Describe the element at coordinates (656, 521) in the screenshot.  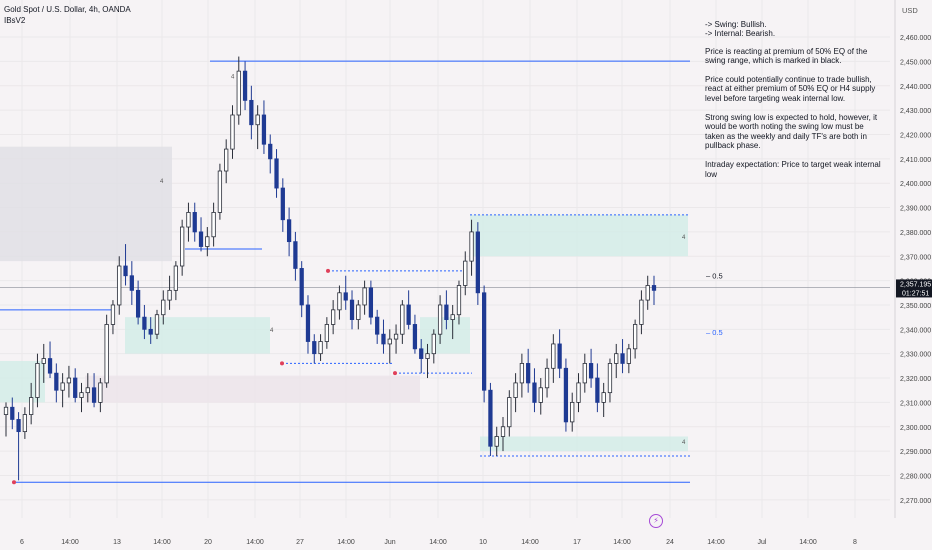
I see `lightning-icon: ⚡` at that location.